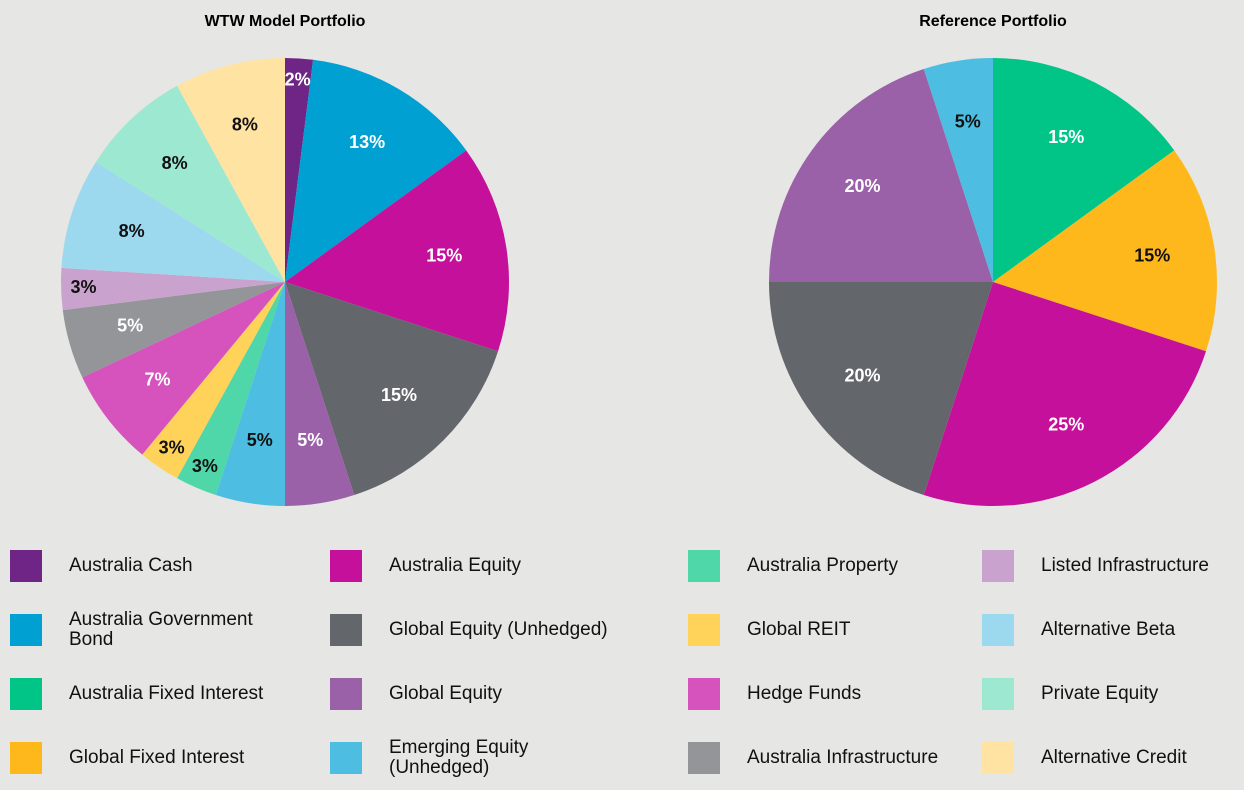 This screenshot has width=1244, height=790. I want to click on legend-item: Australia Cash, so click(137, 566).